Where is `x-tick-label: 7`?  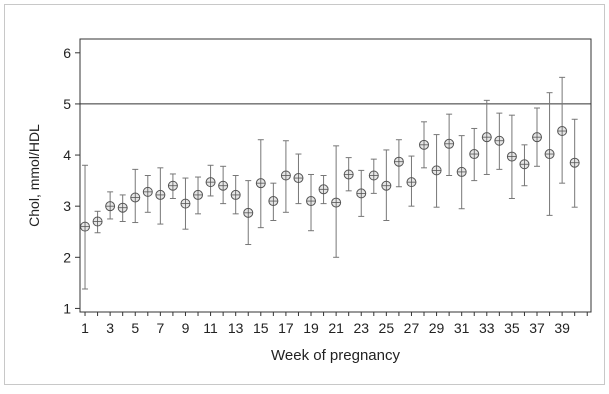
x-tick-label: 7 is located at coordinates (160, 328).